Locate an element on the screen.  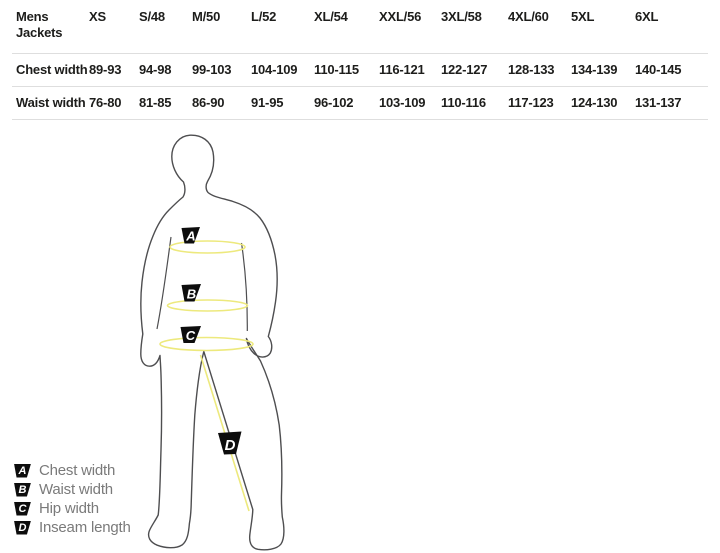
legend-label: Inseam length is located at coordinates (85, 527).